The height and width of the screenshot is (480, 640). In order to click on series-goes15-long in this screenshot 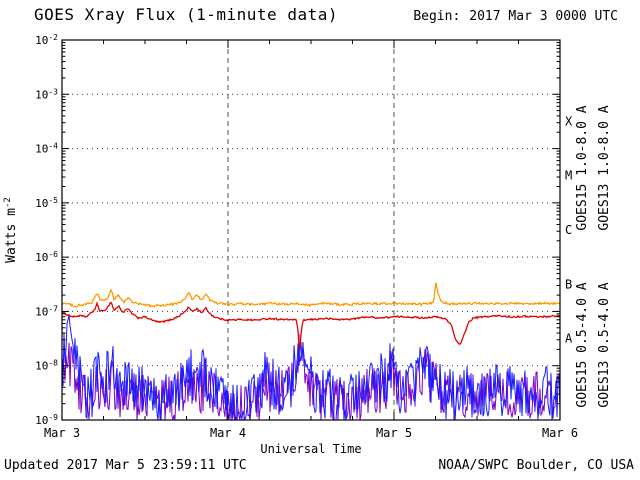, I will do `click(311, 325)`.